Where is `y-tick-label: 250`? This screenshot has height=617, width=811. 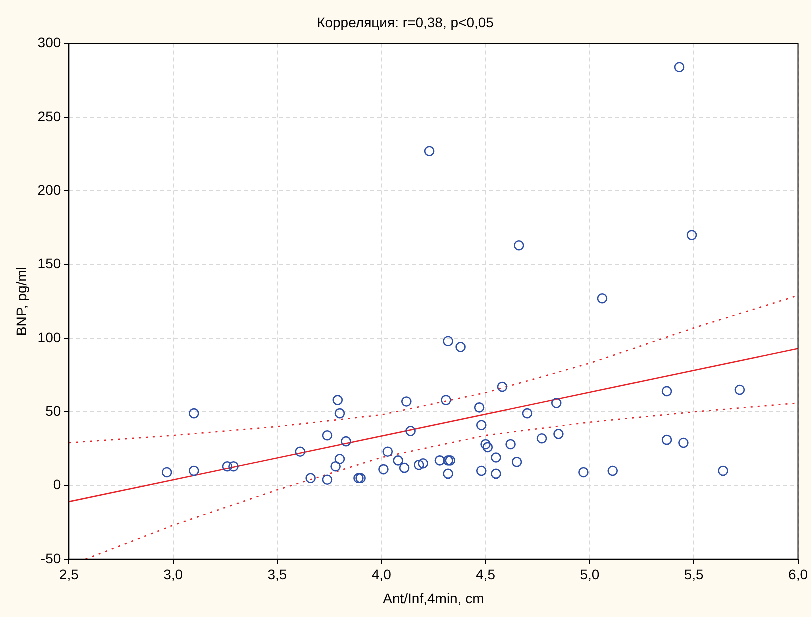
y-tick-label: 250 is located at coordinates (50, 116).